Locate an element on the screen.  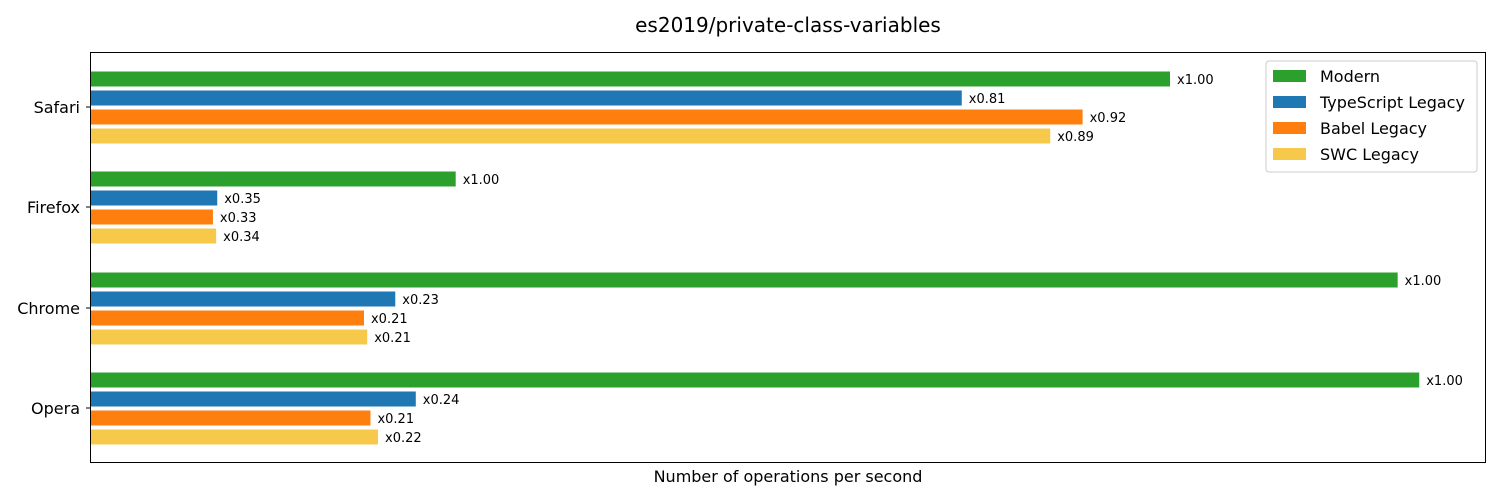
y-tick-label: Safari is located at coordinates (57, 107).